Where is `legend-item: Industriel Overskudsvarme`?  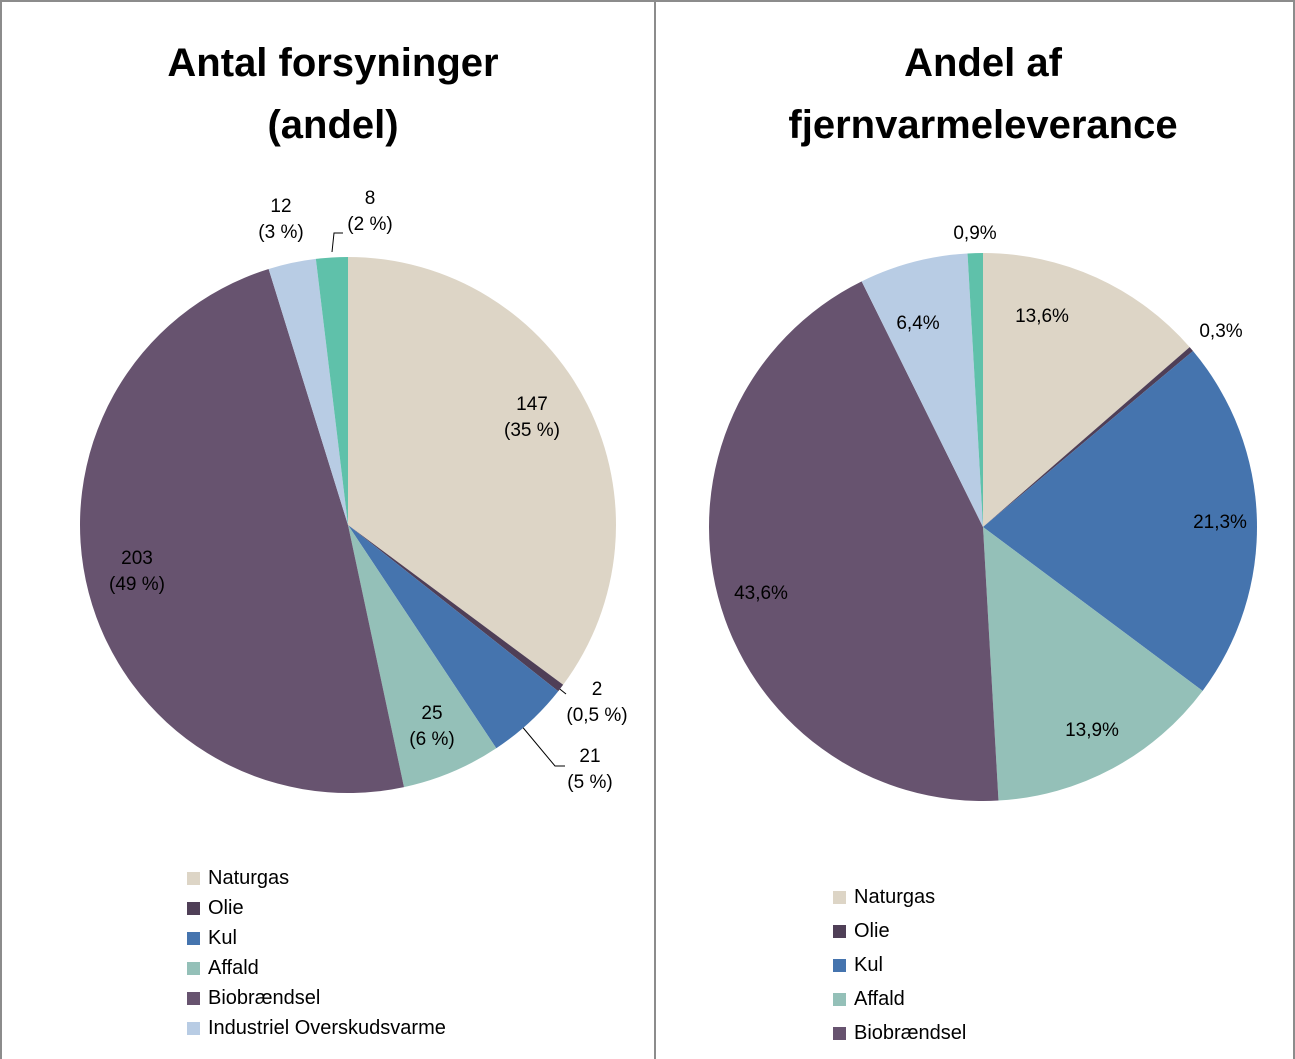
legend-item: Industriel Overskudsvarme is located at coordinates (316, 1028).